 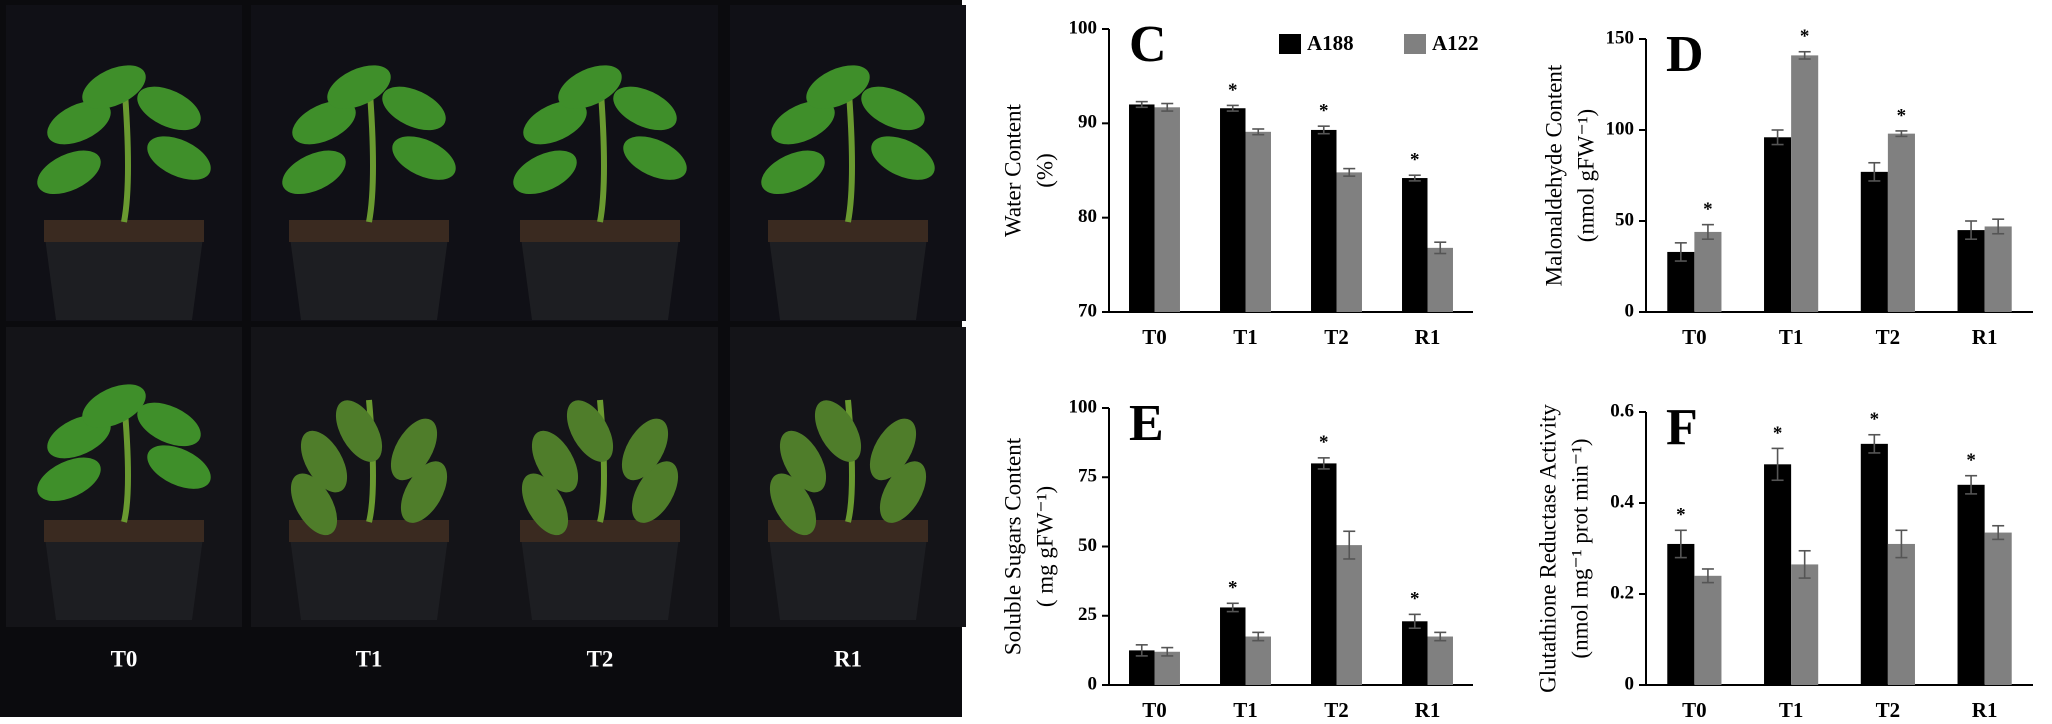 I want to click on y-axis-label: Soluble Sugars Content, so click(x=1012, y=546).